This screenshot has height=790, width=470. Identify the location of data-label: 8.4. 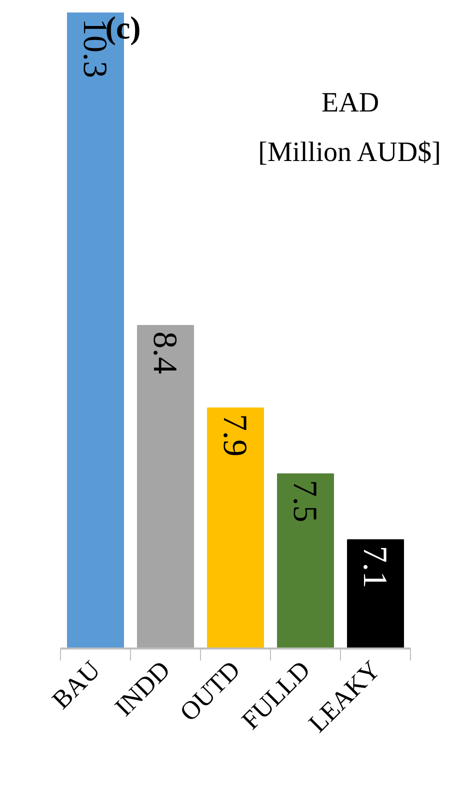
(164, 353).